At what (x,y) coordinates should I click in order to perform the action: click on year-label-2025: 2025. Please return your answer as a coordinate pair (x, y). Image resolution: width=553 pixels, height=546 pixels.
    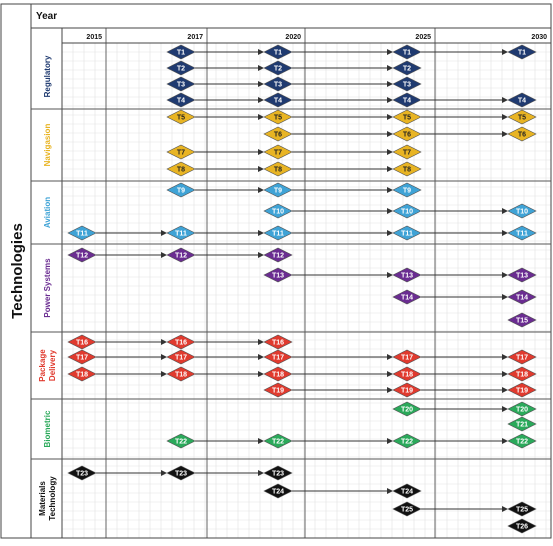
    Looking at the image, I should click on (423, 37).